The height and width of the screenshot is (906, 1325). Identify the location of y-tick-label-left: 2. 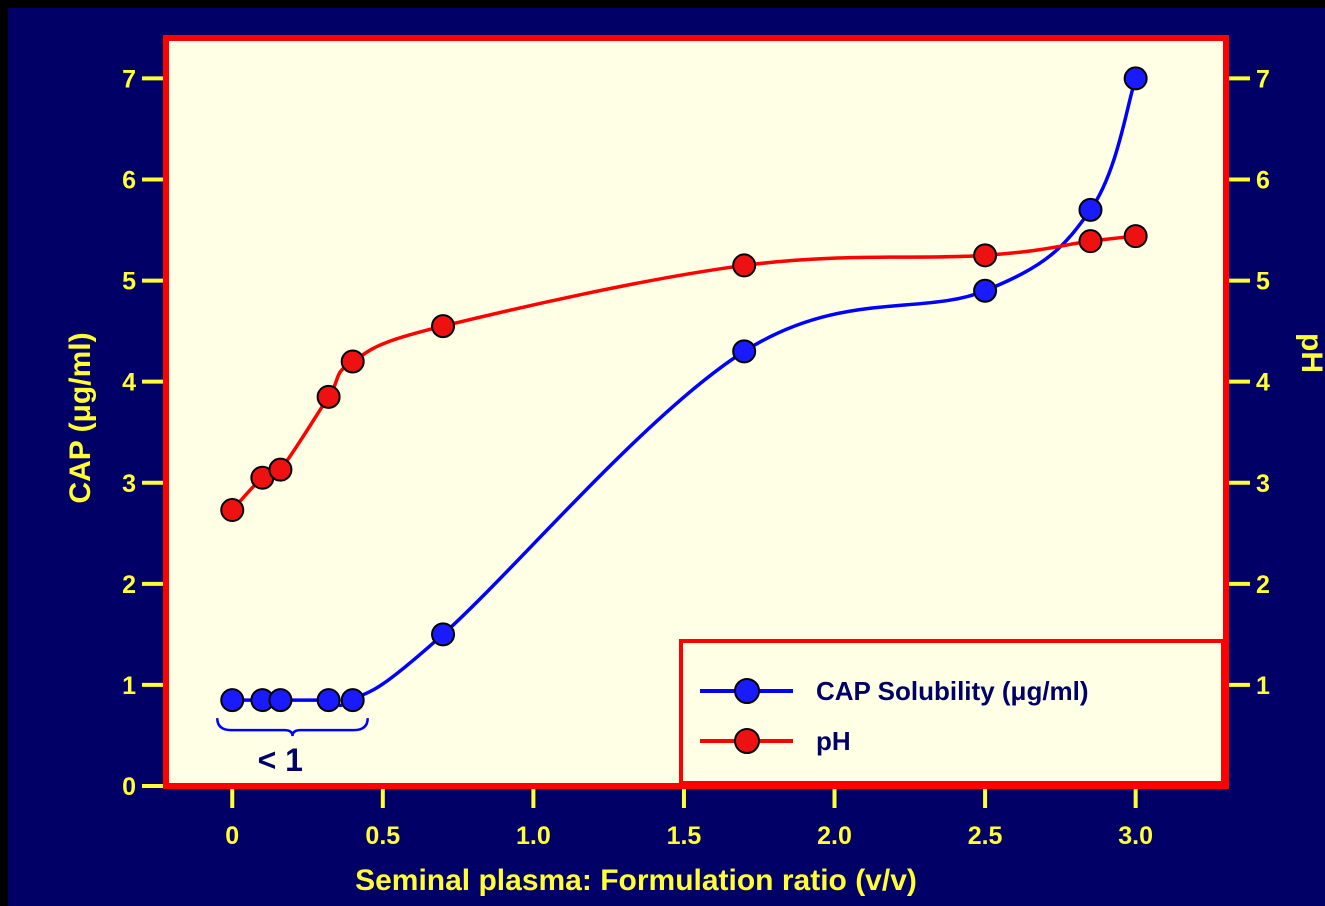
(129, 585).